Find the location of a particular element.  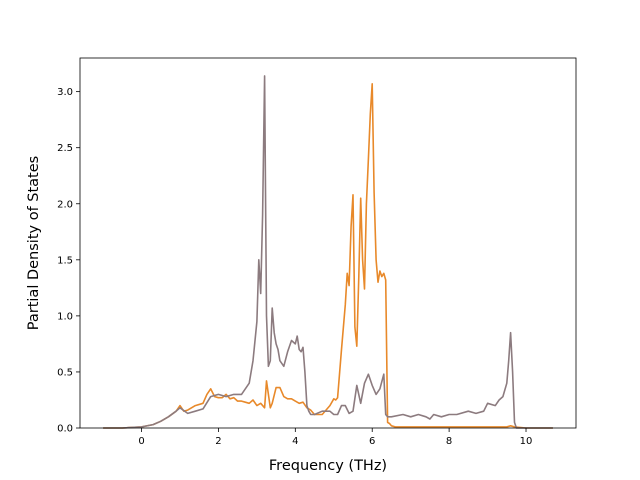

x-axis-title: Frequency (THz) is located at coordinates (328, 466).